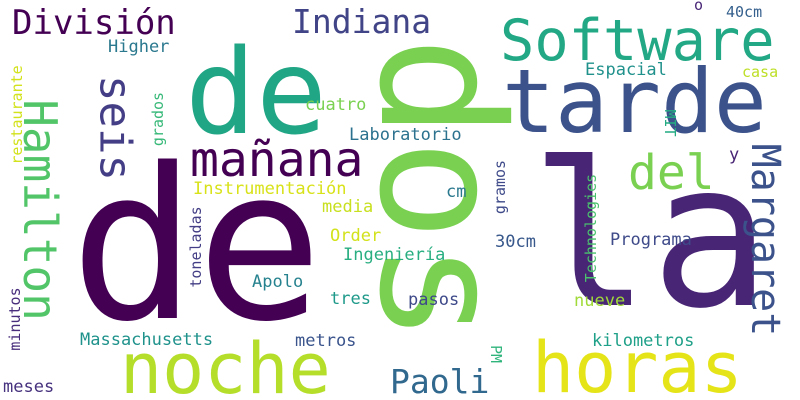 The height and width of the screenshot is (400, 800). I want to click on word-7: Software, so click(637, 41).